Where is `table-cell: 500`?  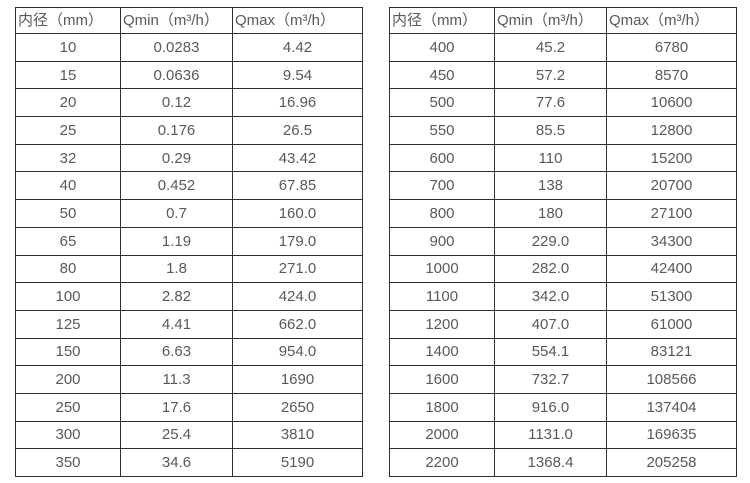 table-cell: 500 is located at coordinates (442, 103).